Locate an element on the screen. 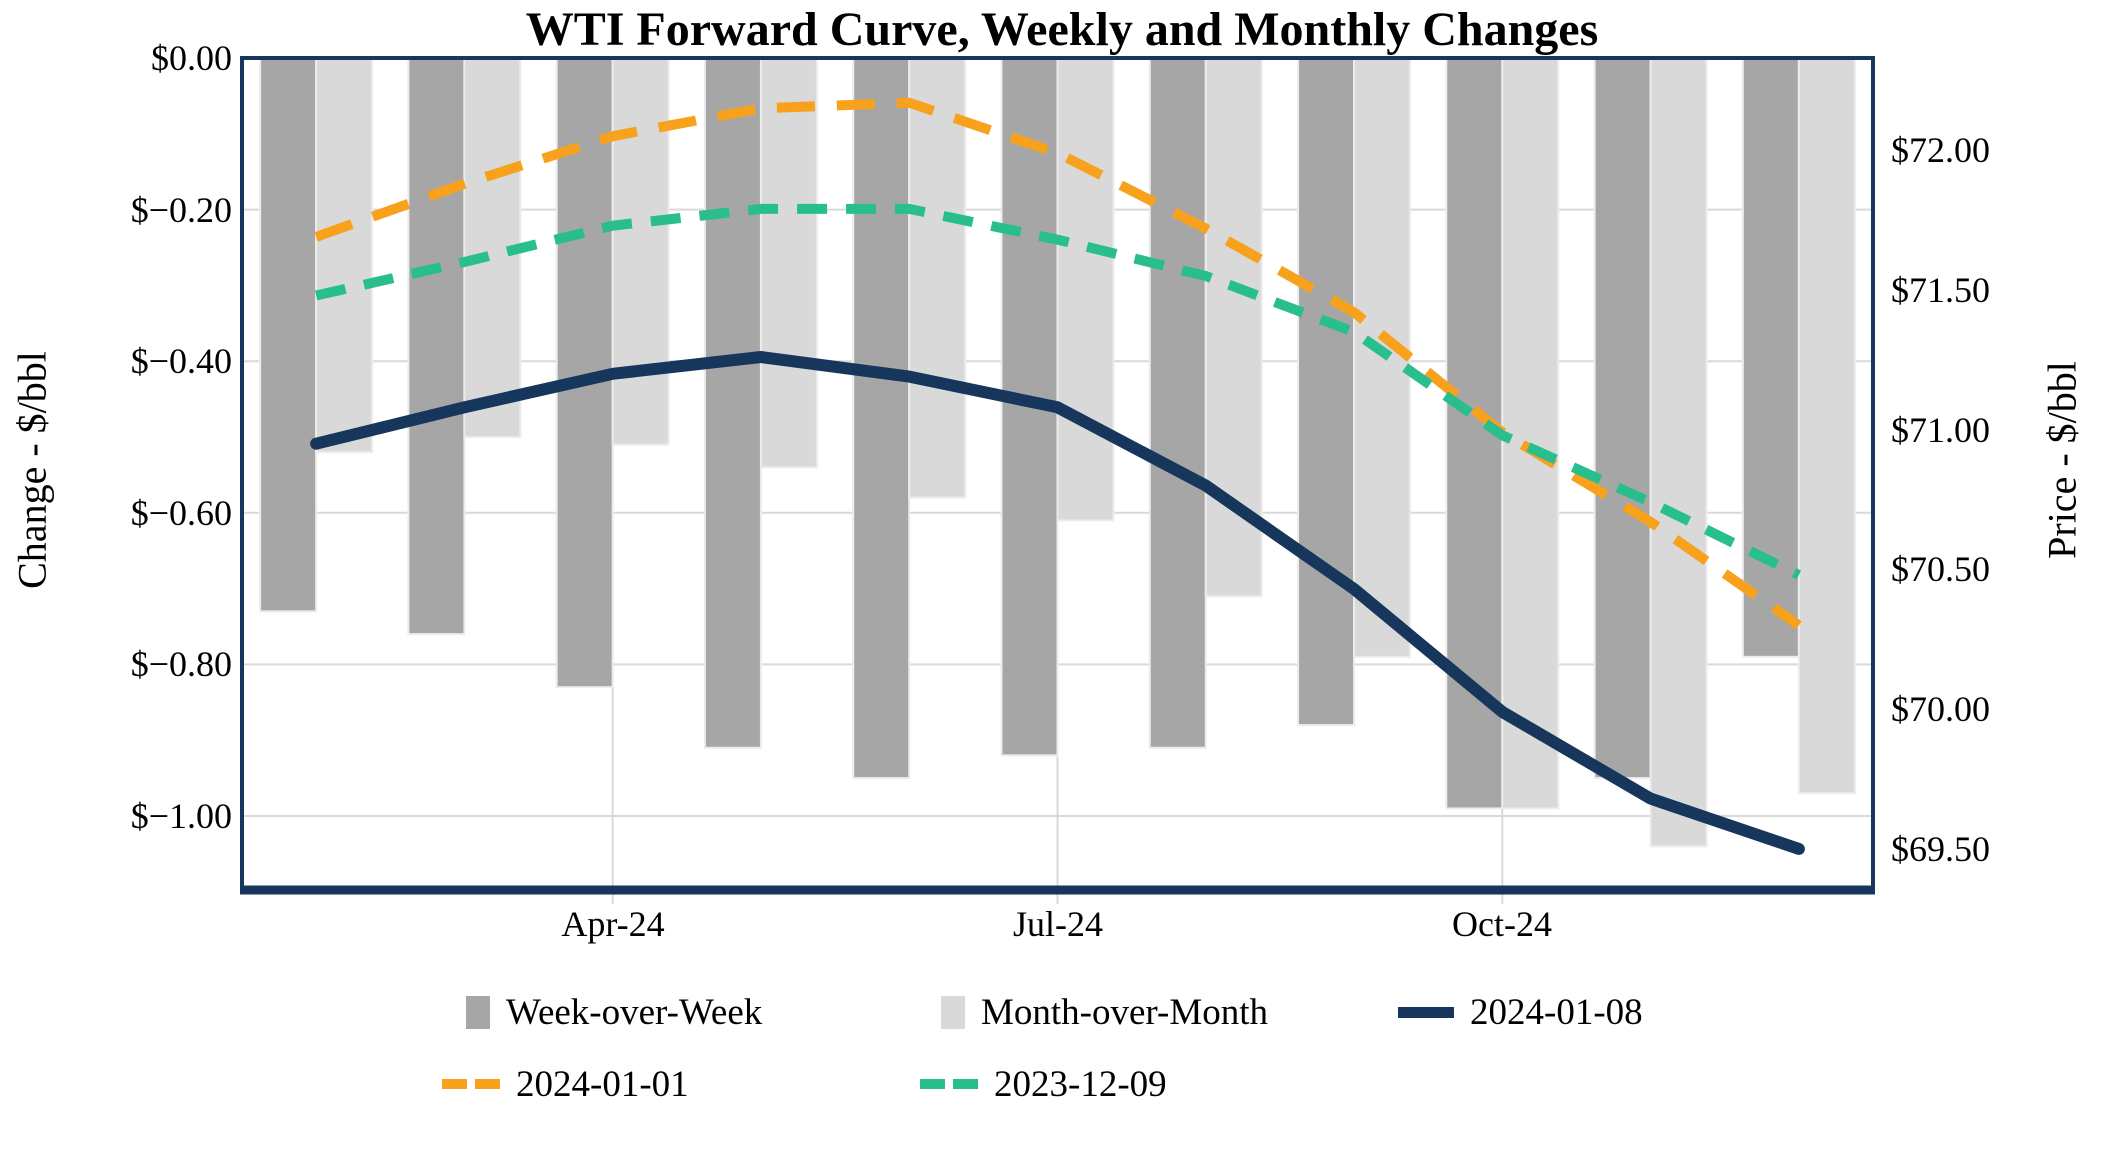 The height and width of the screenshot is (1152, 2112). legend-item-month-over-month: Month-over-Month is located at coordinates (1104, 1012).